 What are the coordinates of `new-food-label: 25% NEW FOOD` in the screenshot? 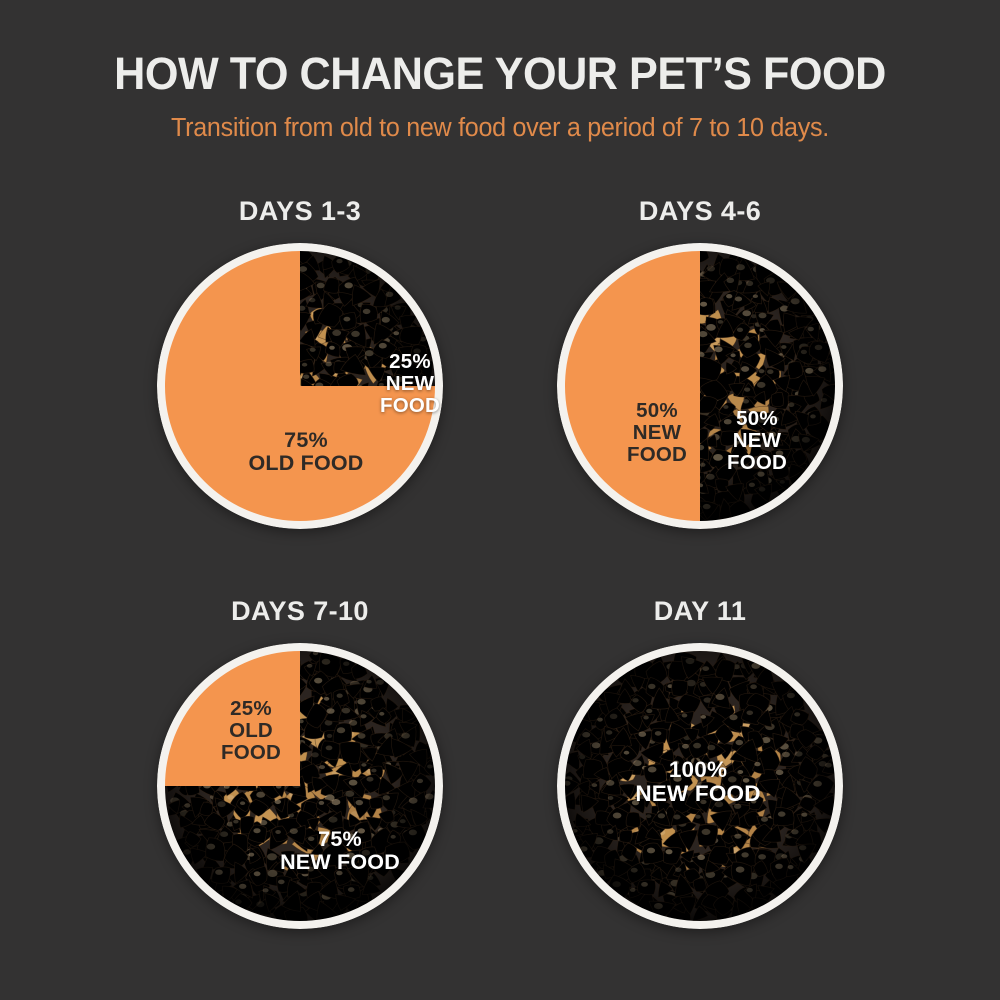 It's located at (410, 384).